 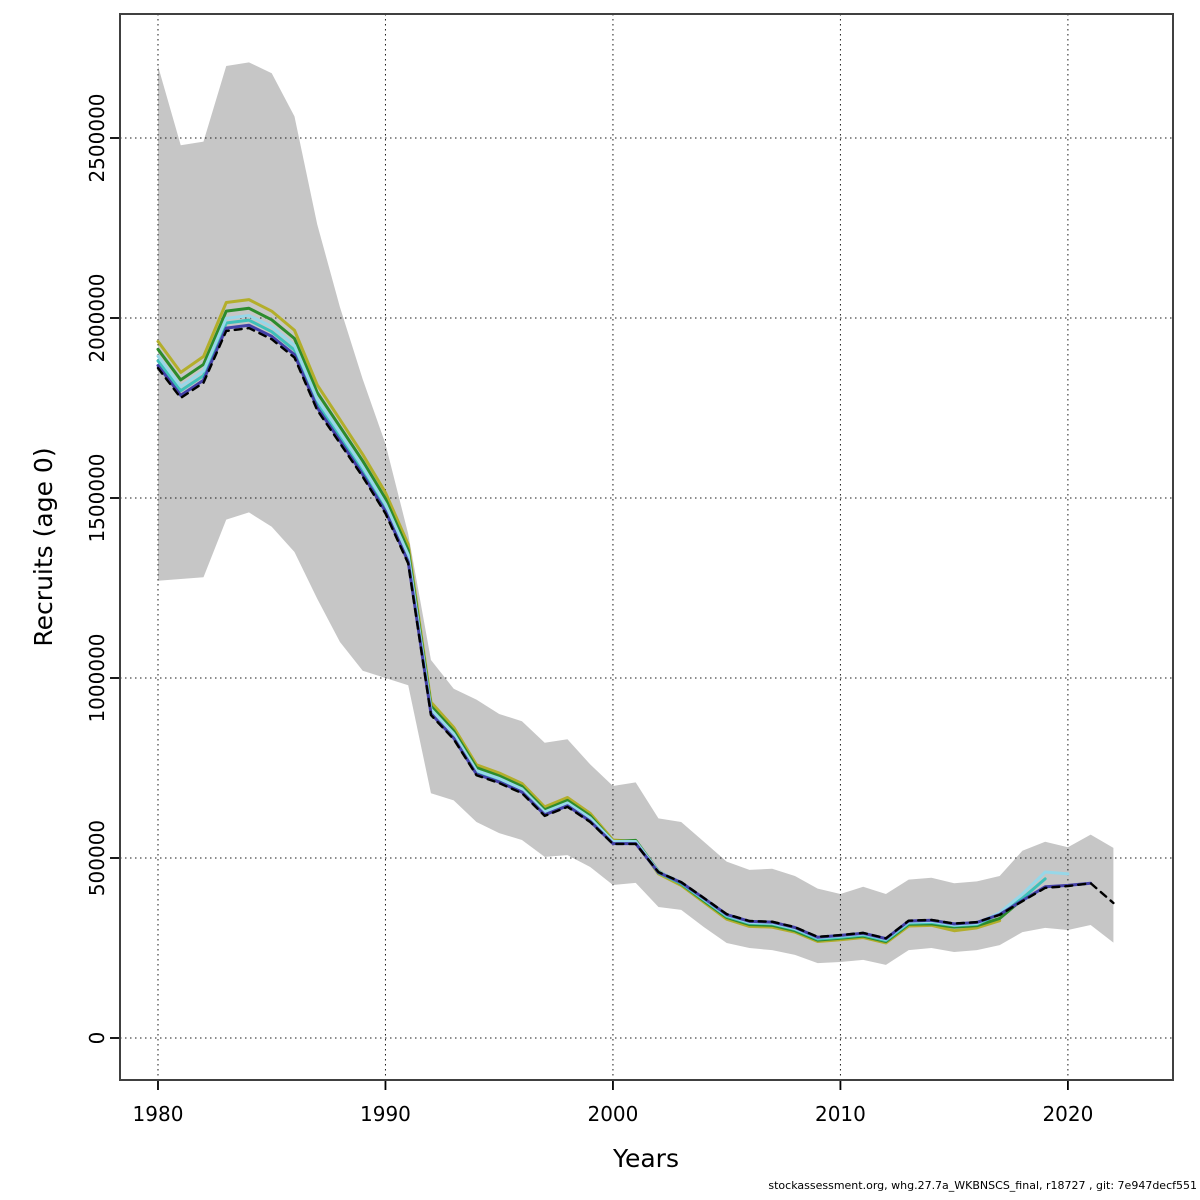 I want to click on y-tick-label-1000000: 1000000, so click(x=97, y=677).